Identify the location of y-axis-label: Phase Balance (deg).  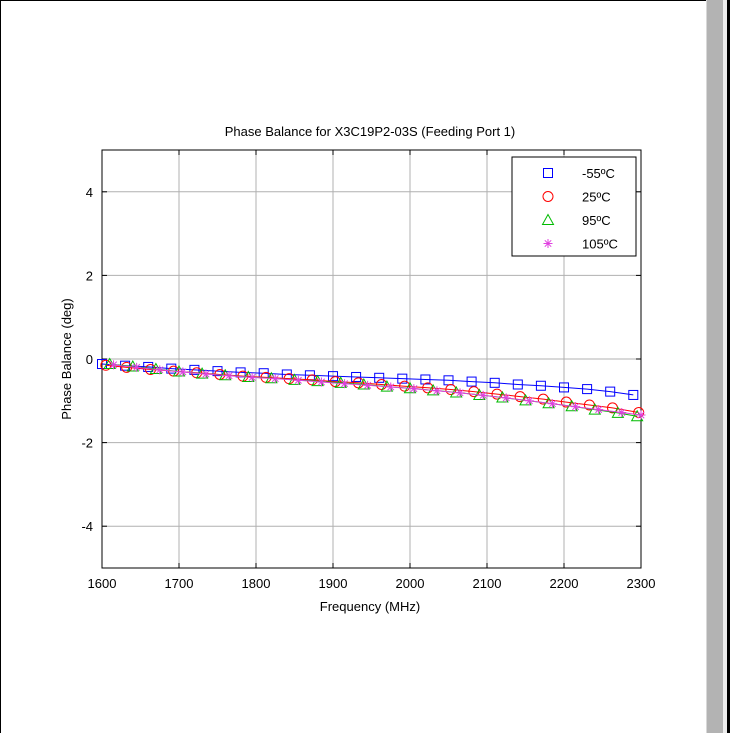
(66, 358).